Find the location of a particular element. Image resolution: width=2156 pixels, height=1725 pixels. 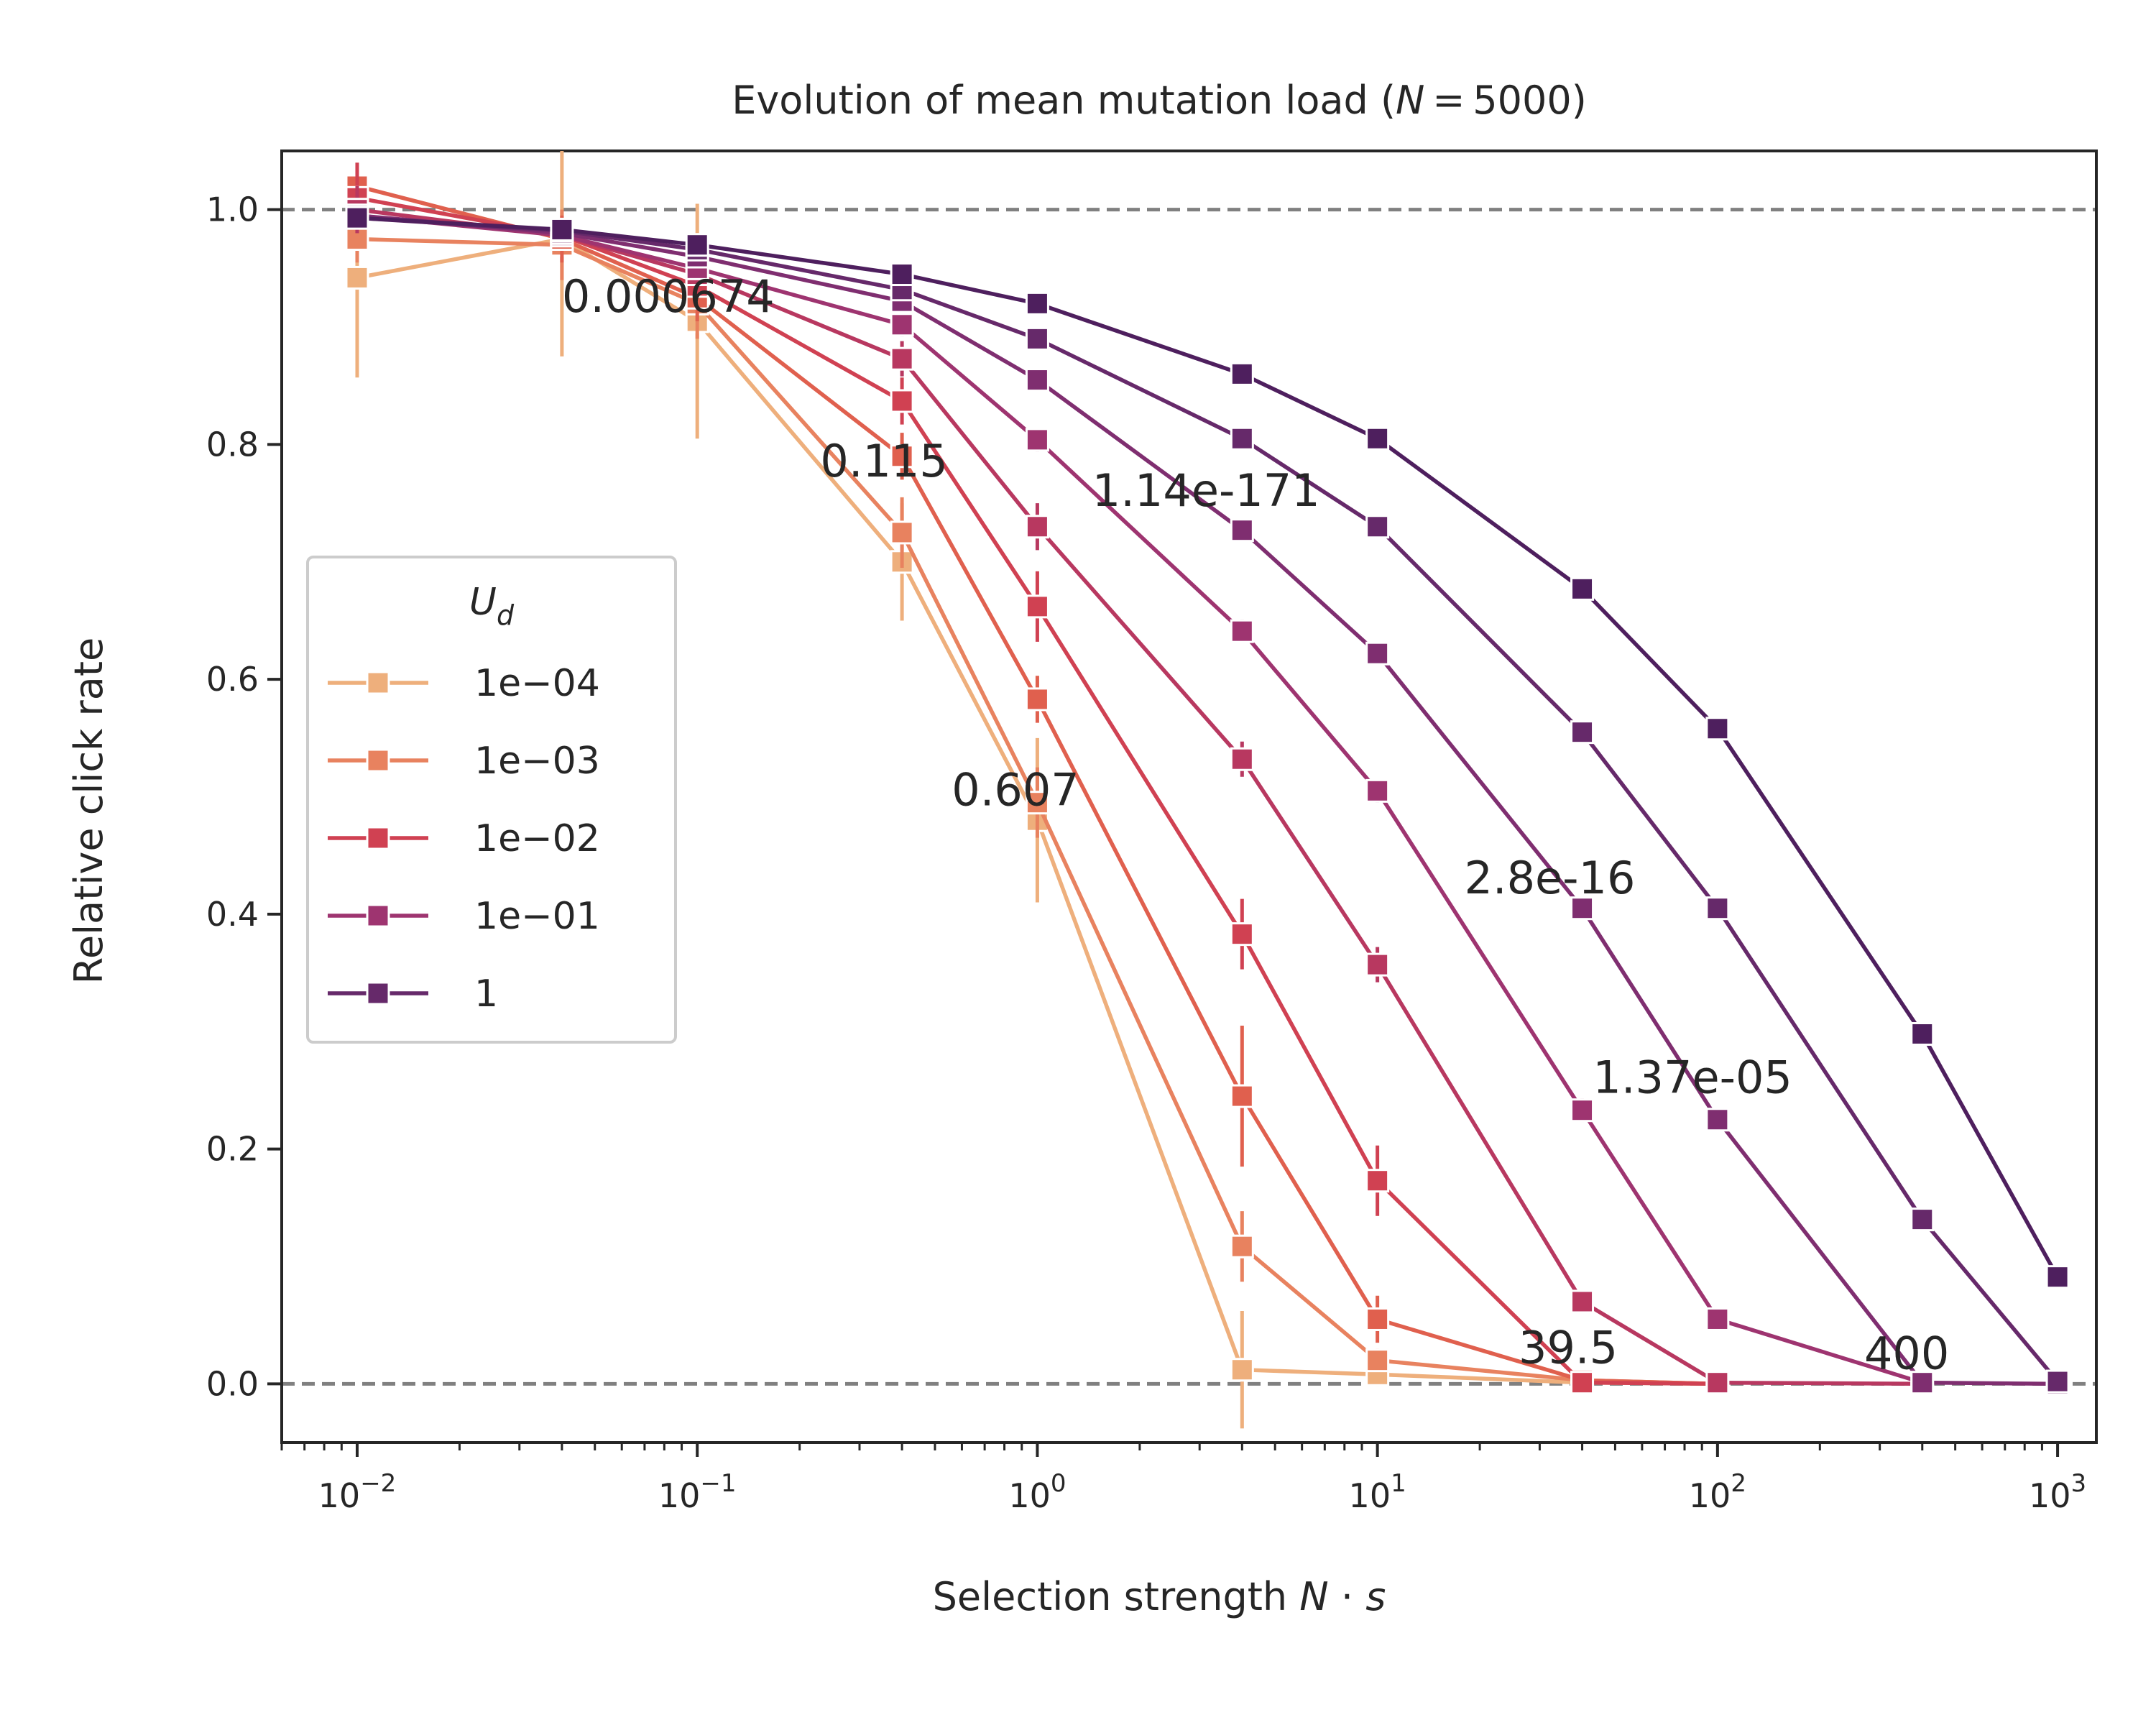

legend-label-4: 1 is located at coordinates (486, 994).